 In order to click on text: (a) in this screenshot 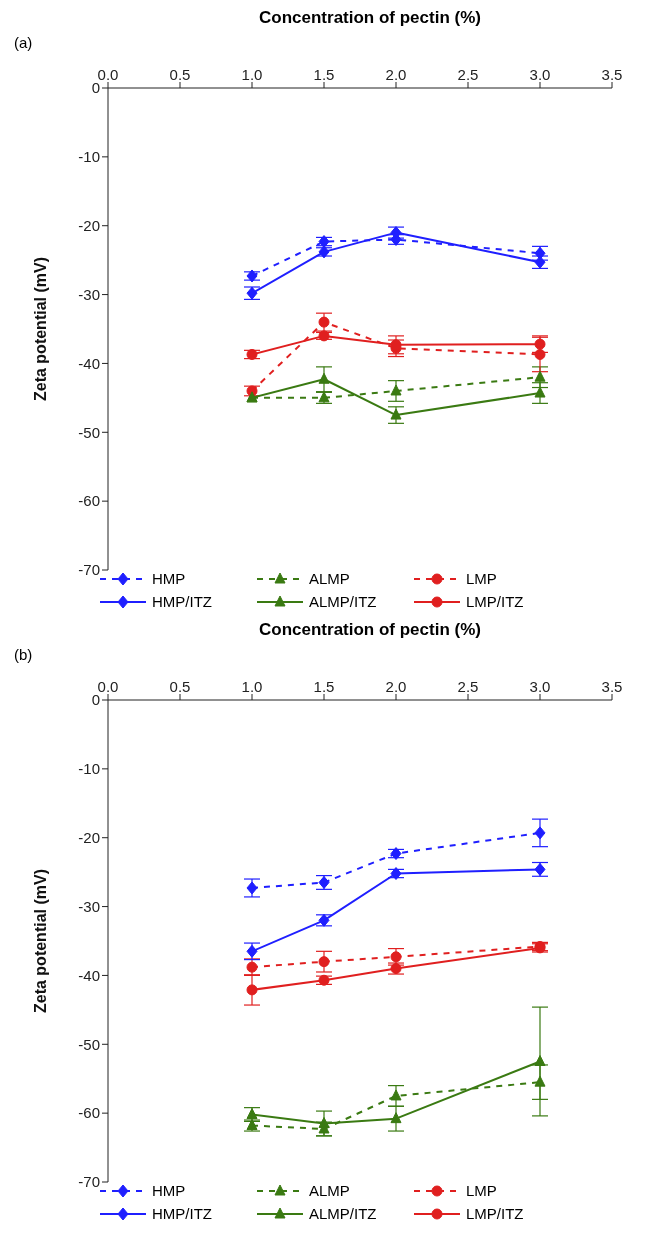, I will do `click(23, 42)`.